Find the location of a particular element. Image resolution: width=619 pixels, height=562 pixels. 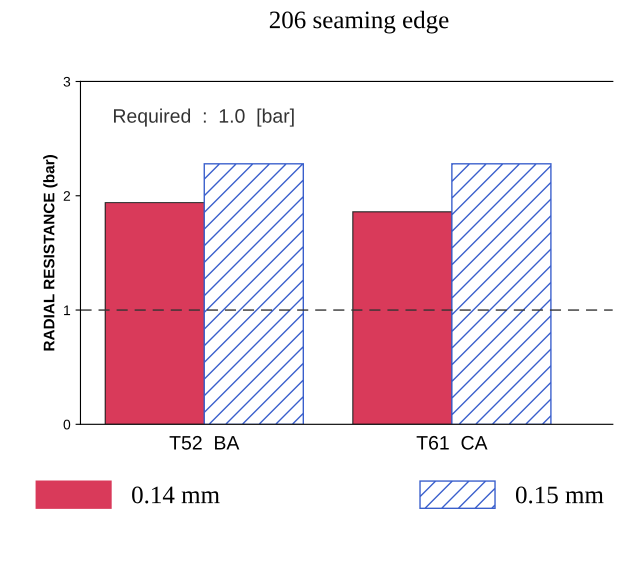

x-tick-label: T61 CA is located at coordinates (452, 443).